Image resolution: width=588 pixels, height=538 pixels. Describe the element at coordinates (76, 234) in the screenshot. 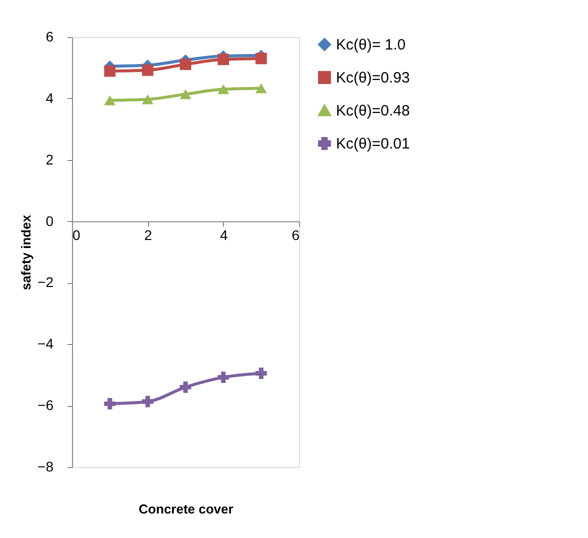

I see `x-tick-label: 0` at that location.